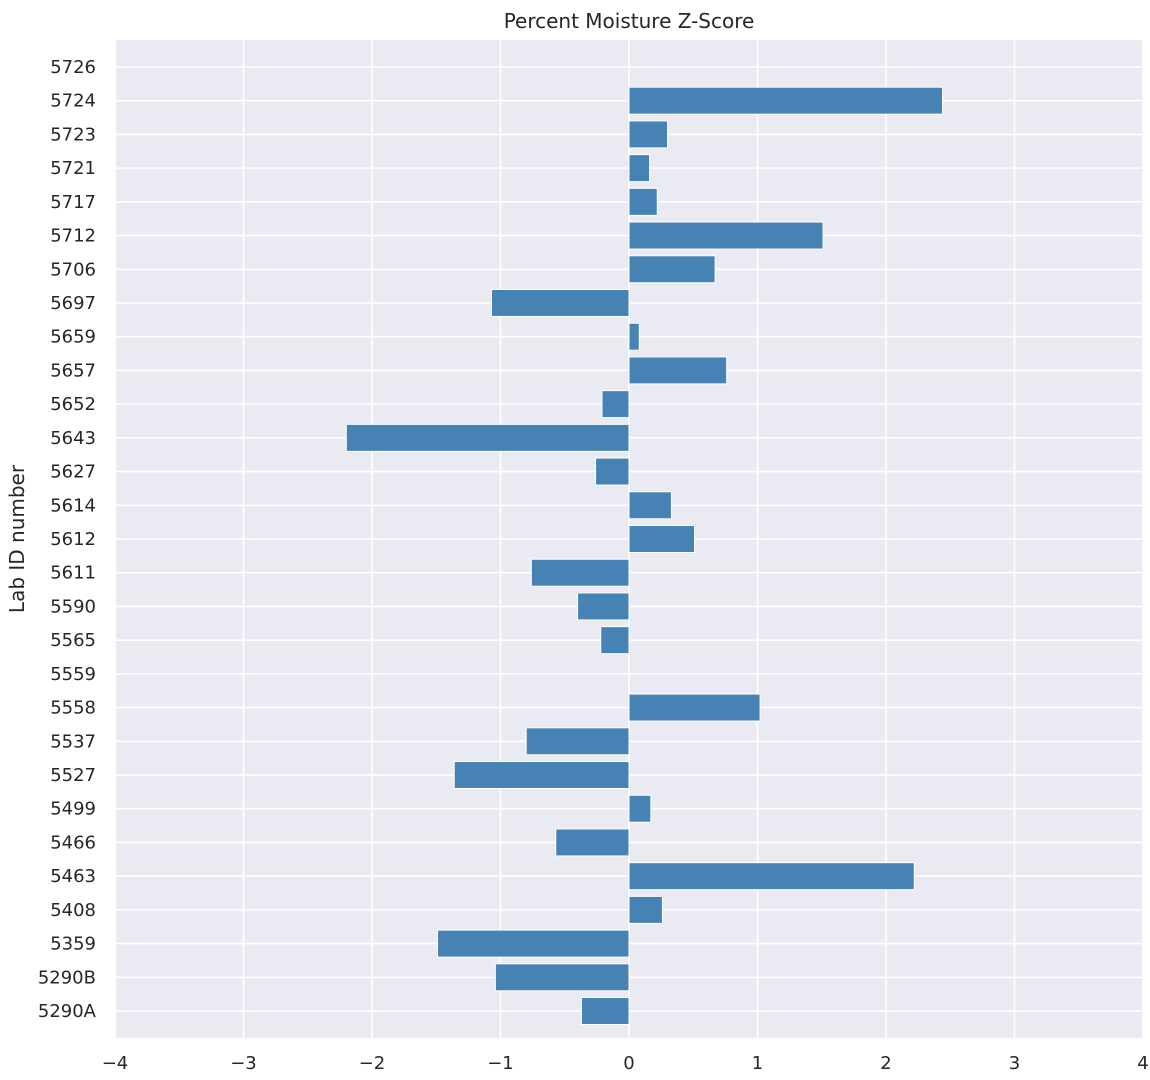 Image resolution: width=1150 pixels, height=1080 pixels. What do you see at coordinates (73, 910) in the screenshot?
I see `y-tick-label: 5408` at bounding box center [73, 910].